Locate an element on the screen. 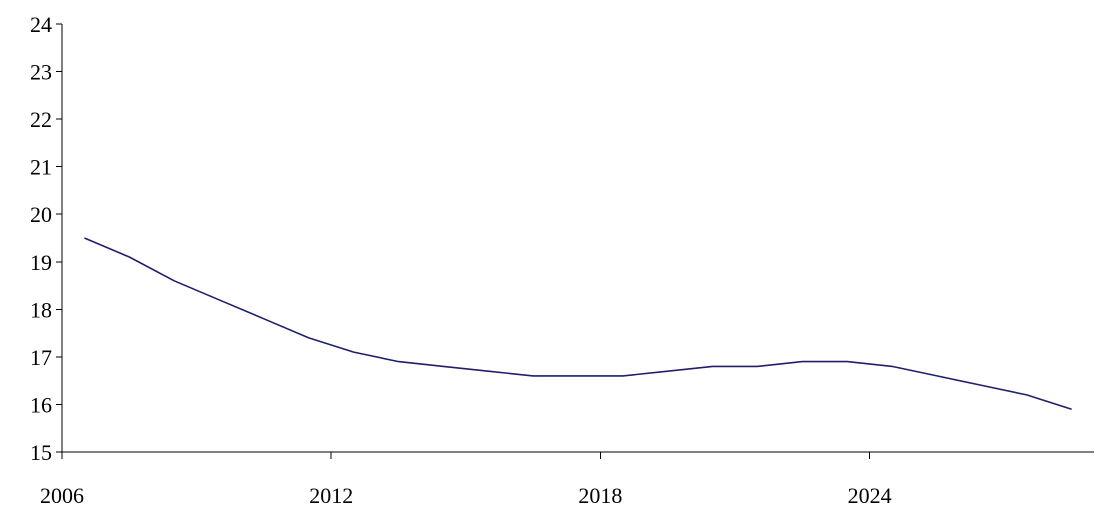 This screenshot has width=1102, height=506. y-tick-label: 15 is located at coordinates (41, 452).